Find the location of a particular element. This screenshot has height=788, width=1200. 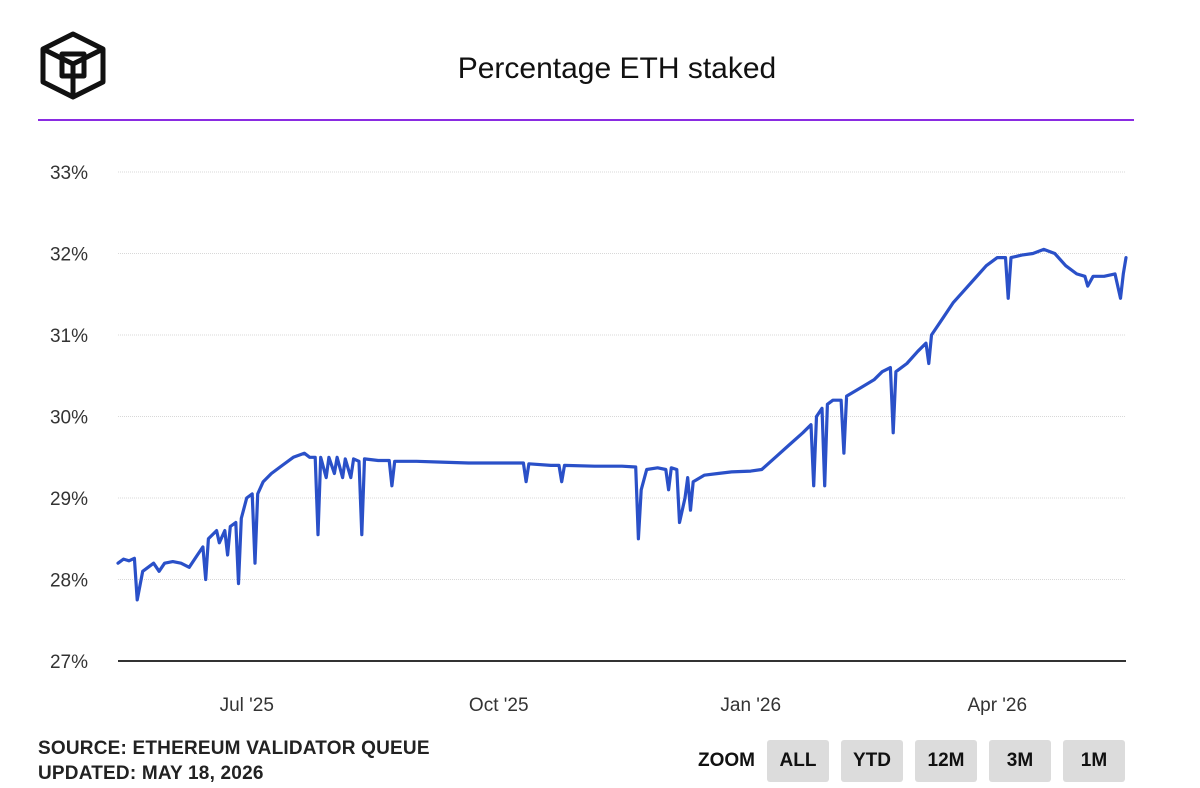

y-tick-label: 31% is located at coordinates (69, 336).